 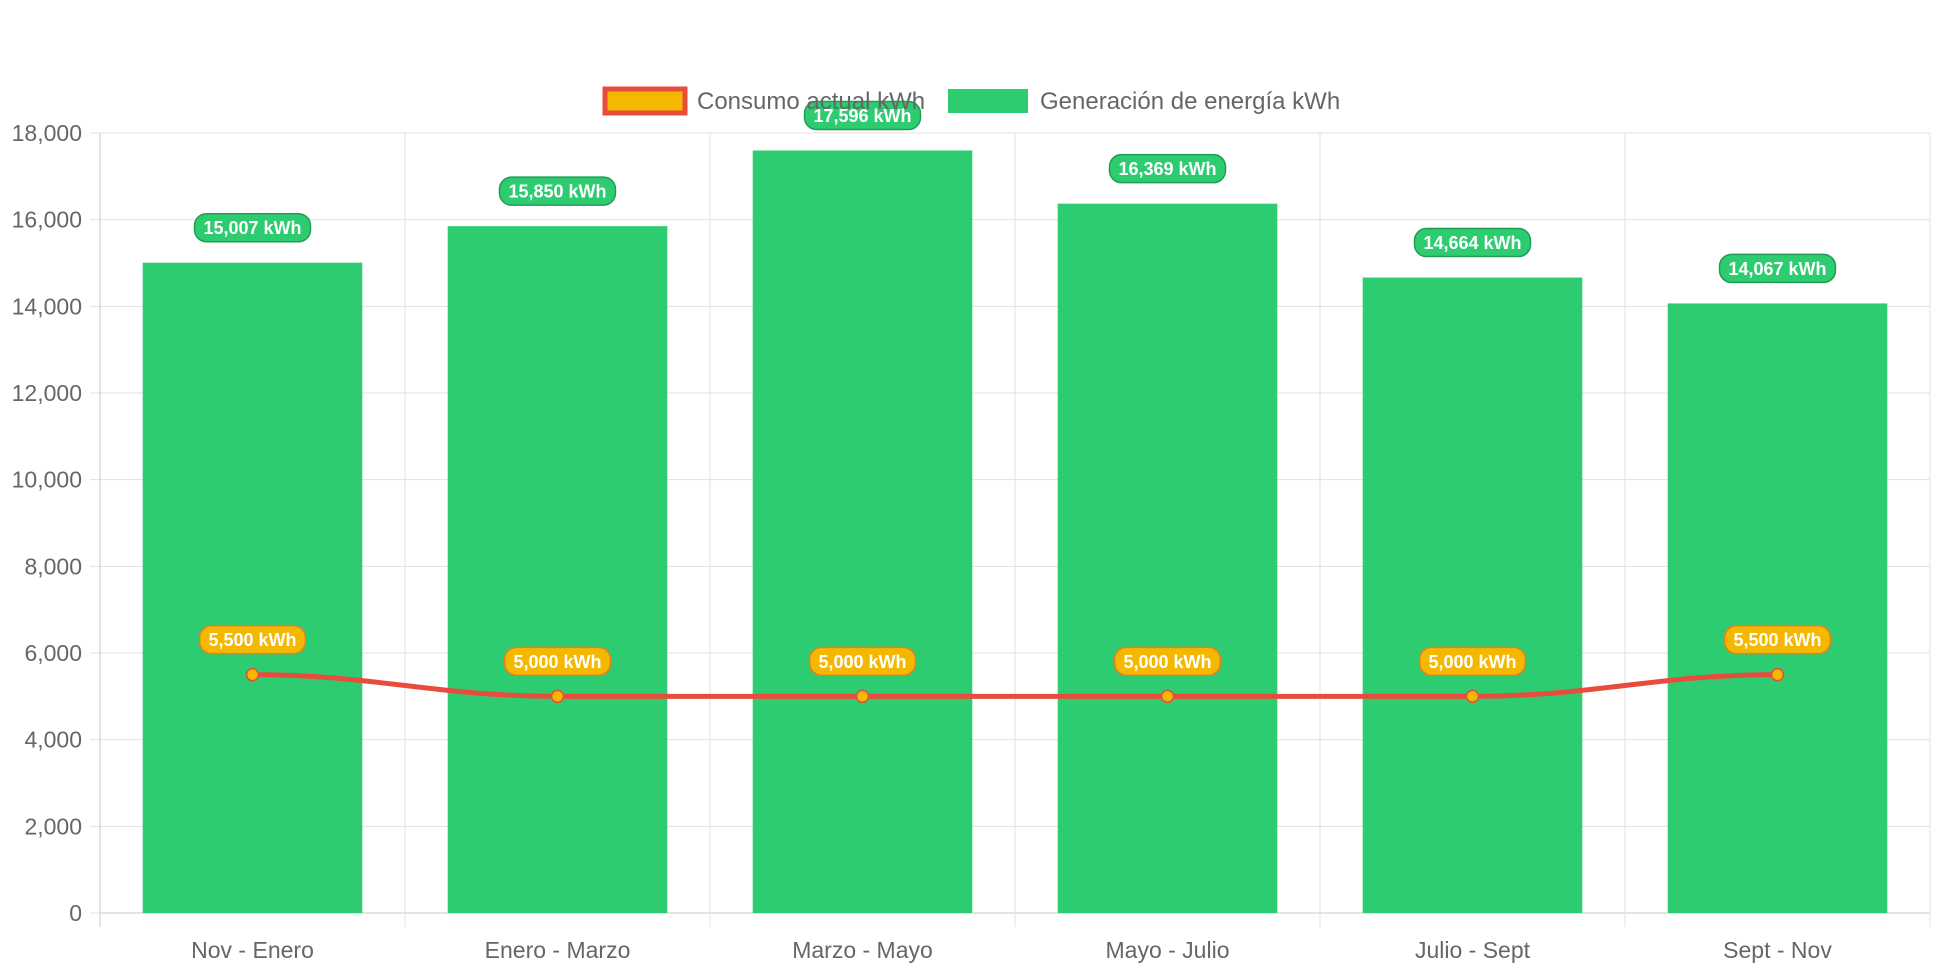 I want to click on y-tick-label: 0, so click(x=75, y=913).